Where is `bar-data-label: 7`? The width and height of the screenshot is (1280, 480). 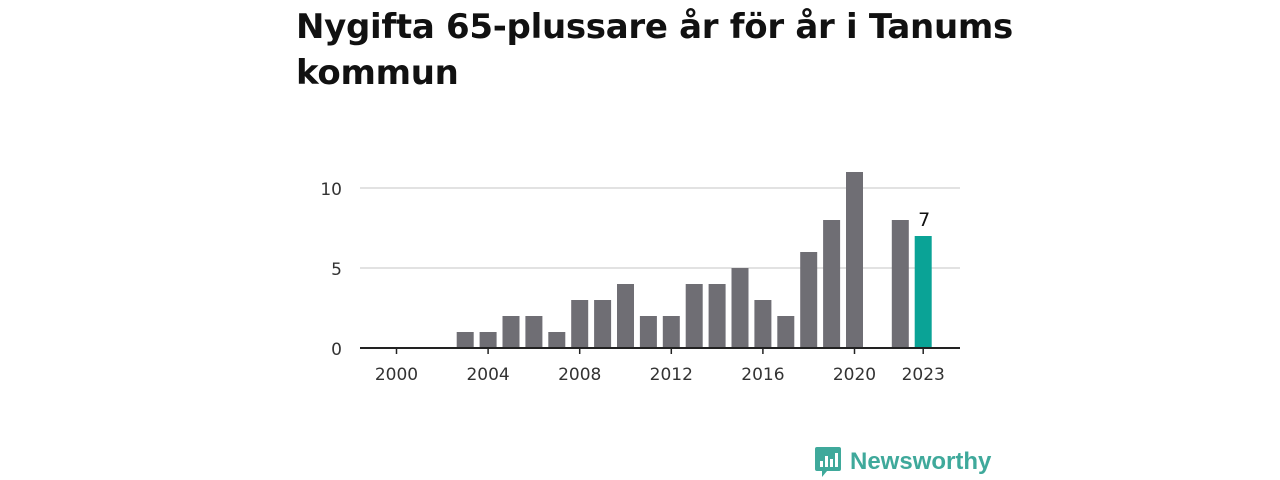
bar-data-label: 7 is located at coordinates (924, 220).